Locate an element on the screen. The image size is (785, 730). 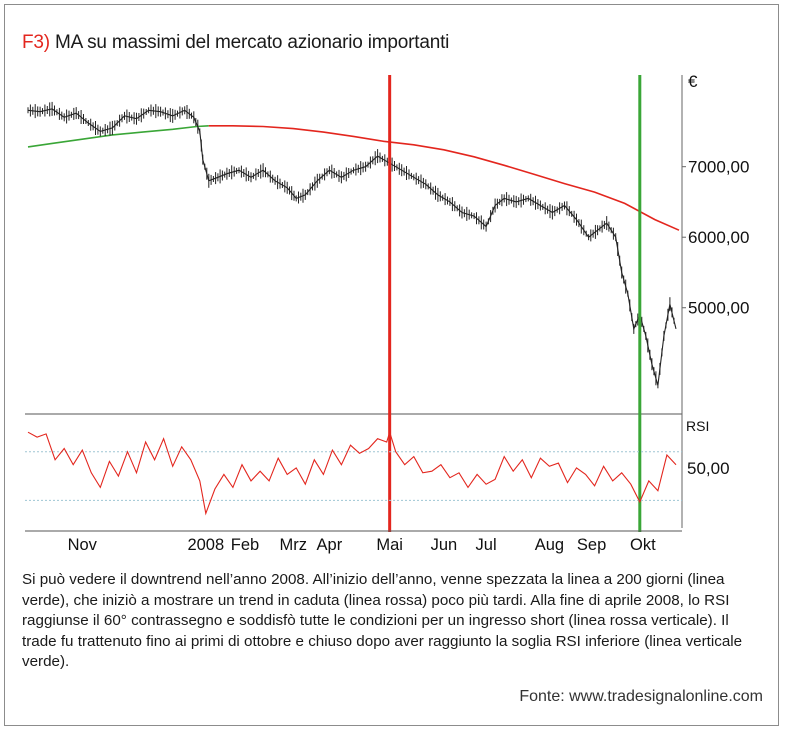
rsi-panel: RSI 50,00 is located at coordinates (377, 475).